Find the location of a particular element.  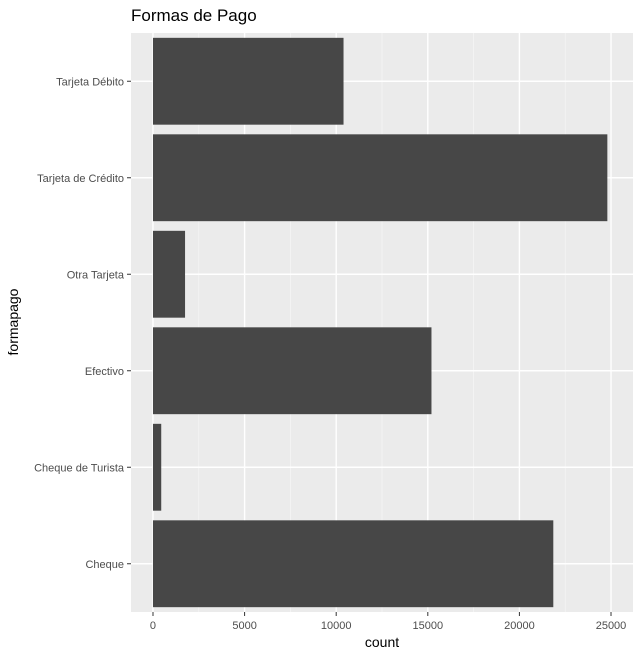

y-tick-label: Cheque de Turista is located at coordinates (79, 468).